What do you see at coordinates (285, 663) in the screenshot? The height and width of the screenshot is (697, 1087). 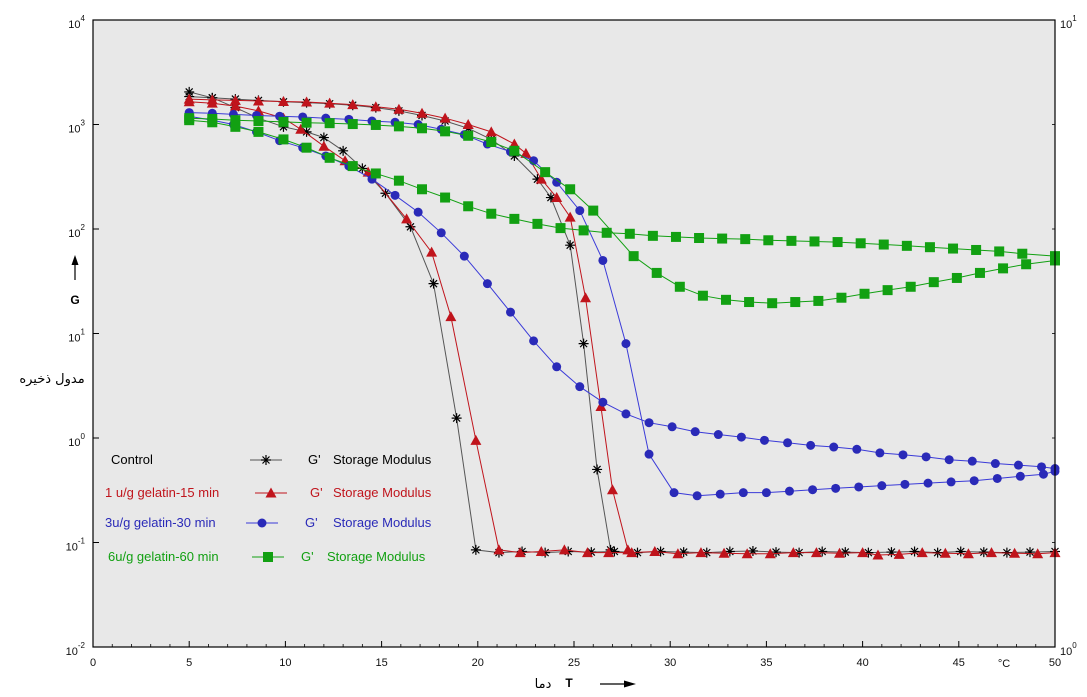 I see `x-tick-label: 10` at bounding box center [285, 663].